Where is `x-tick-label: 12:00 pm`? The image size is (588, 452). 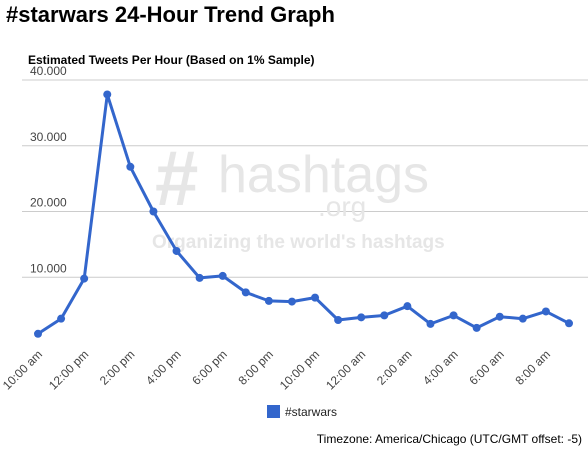 x-tick-label: 12:00 pm is located at coordinates (68, 369).